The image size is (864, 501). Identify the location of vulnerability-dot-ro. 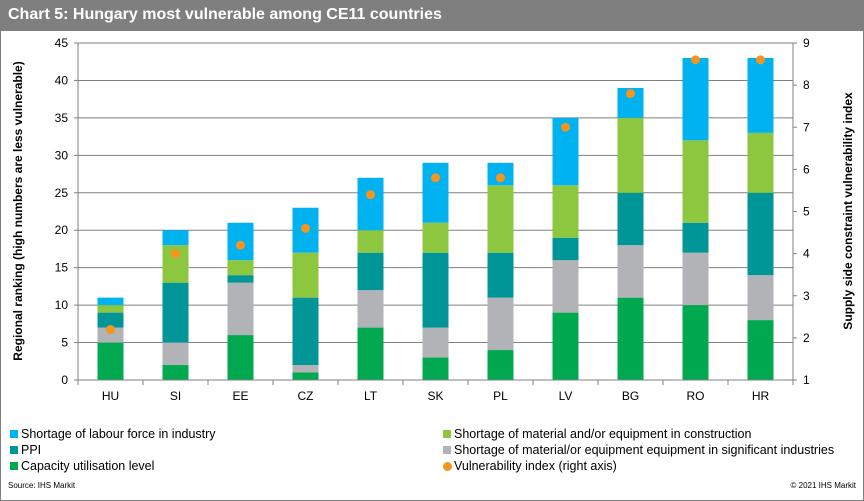
(695, 60).